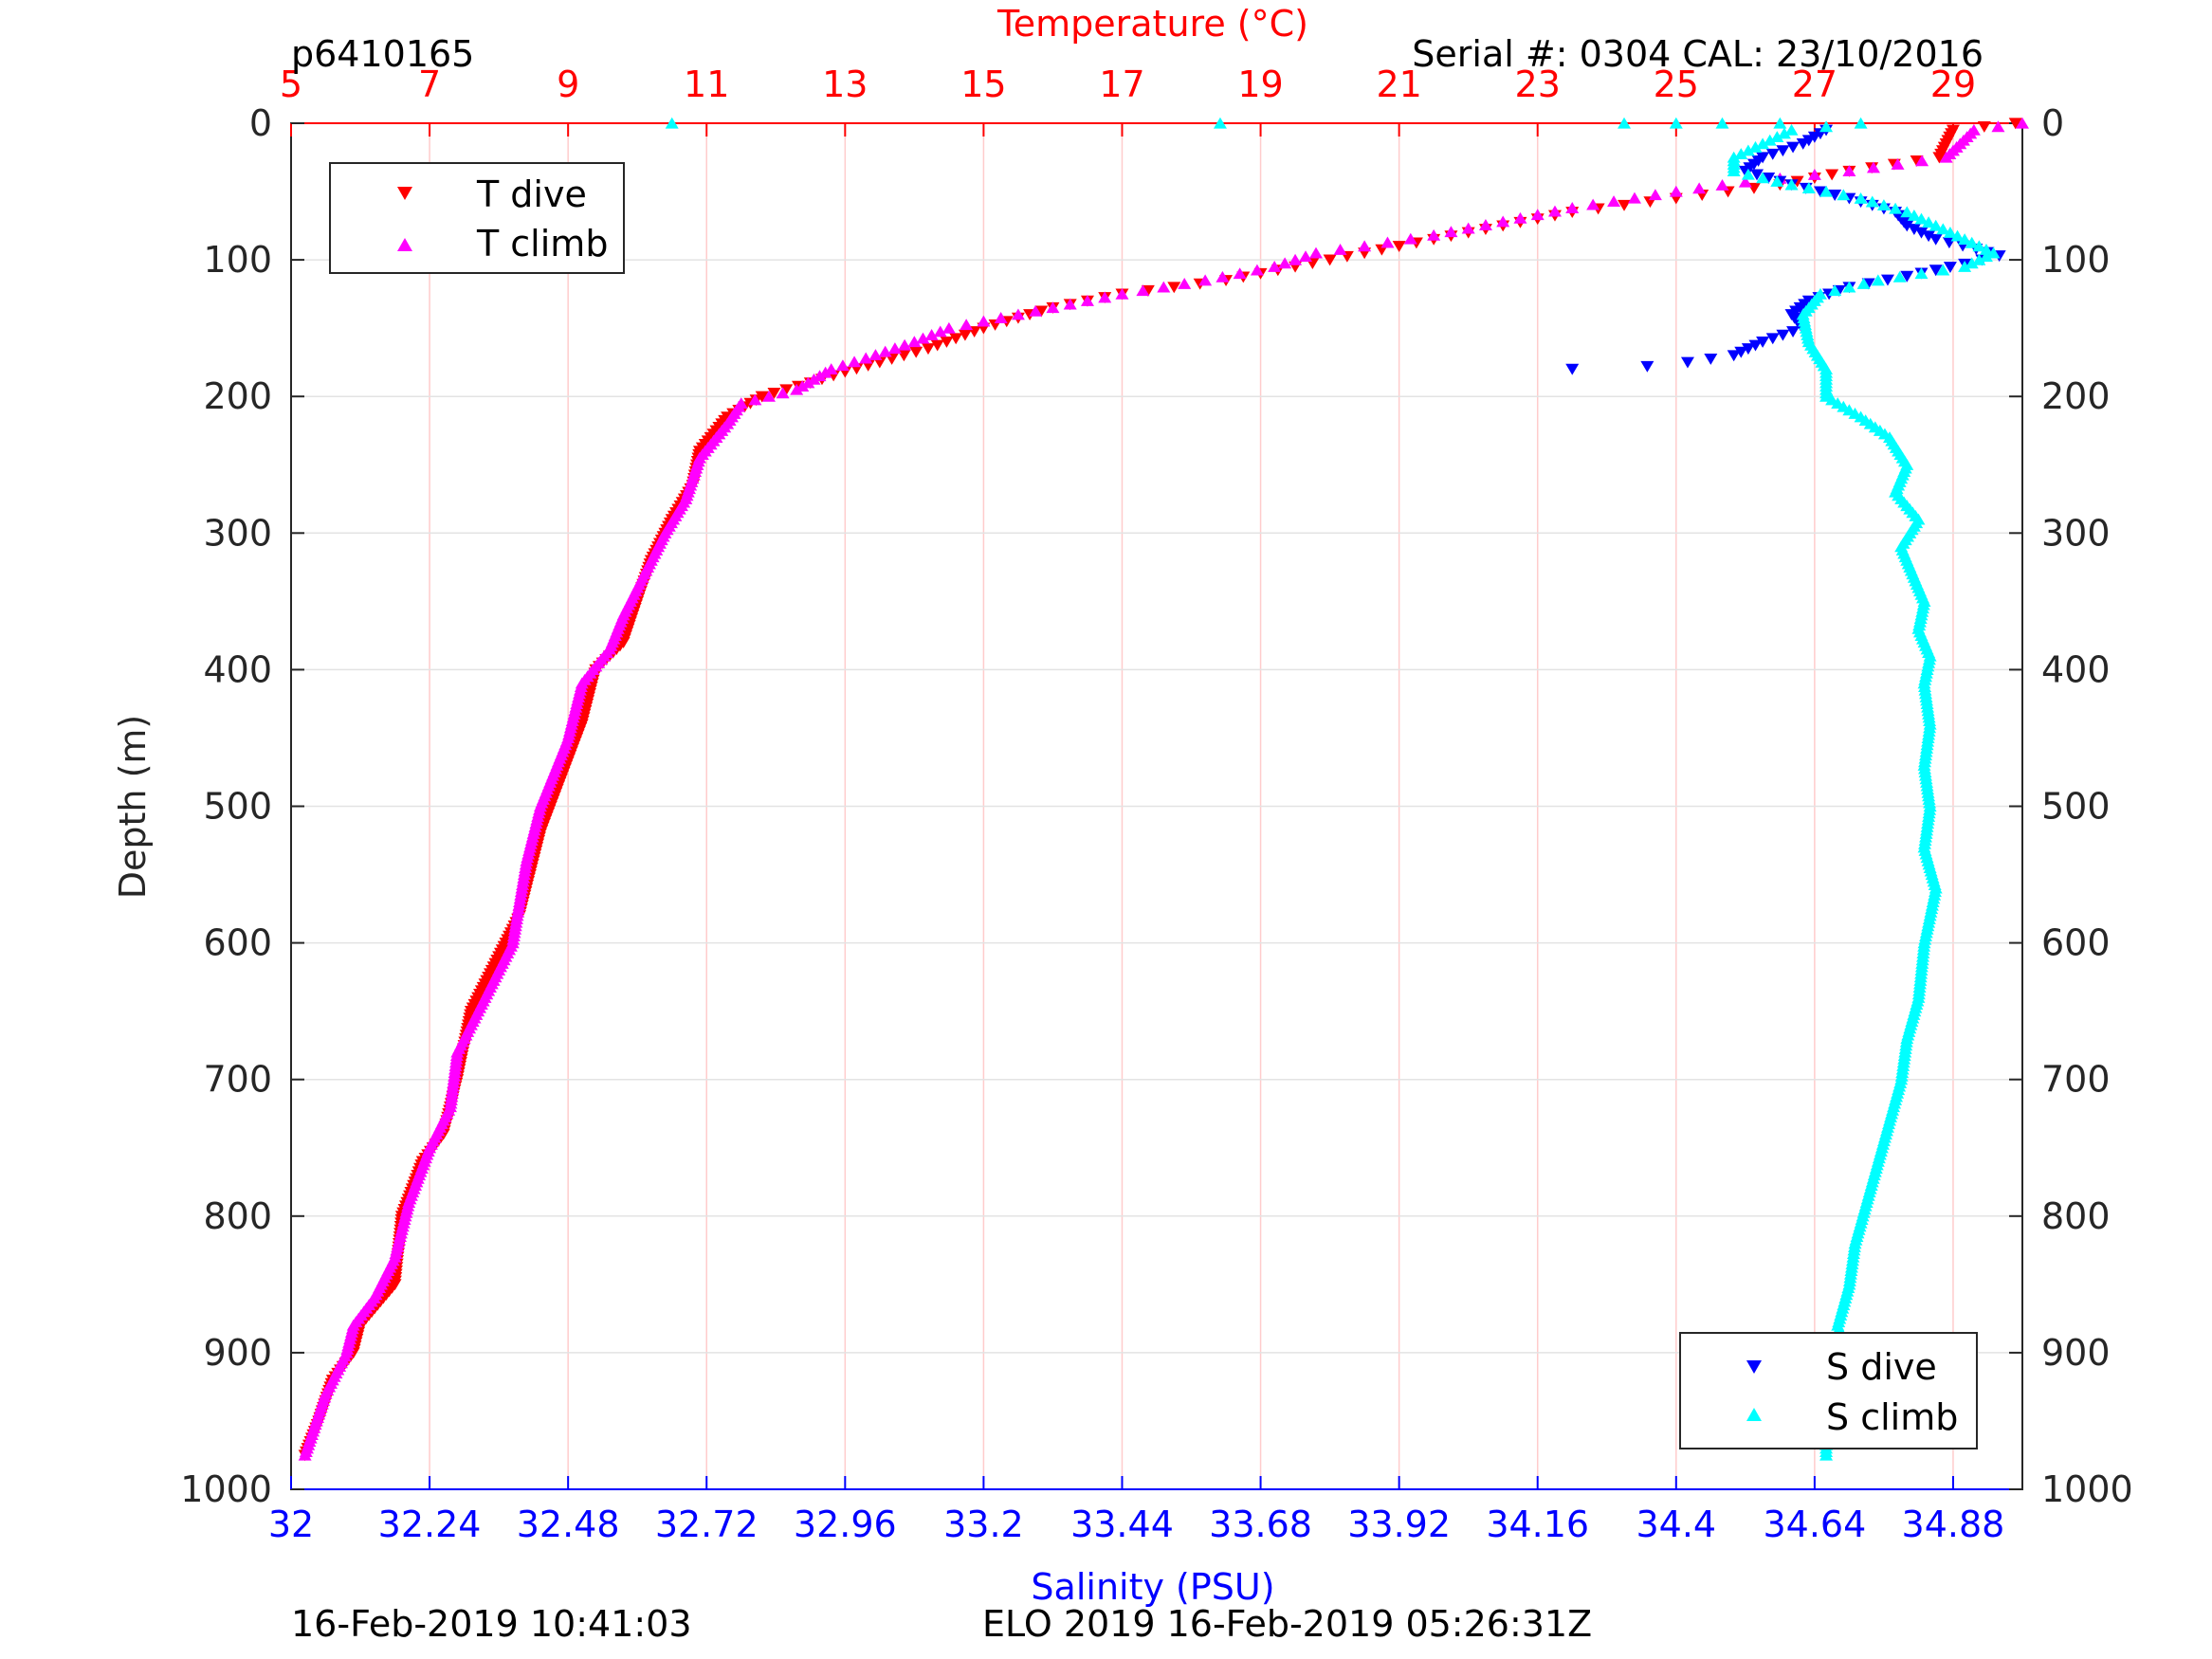 Image resolution: width=2212 pixels, height=1659 pixels. Describe the element at coordinates (1398, 84) in the screenshot. I see `temperature-tick-label: 21` at that location.